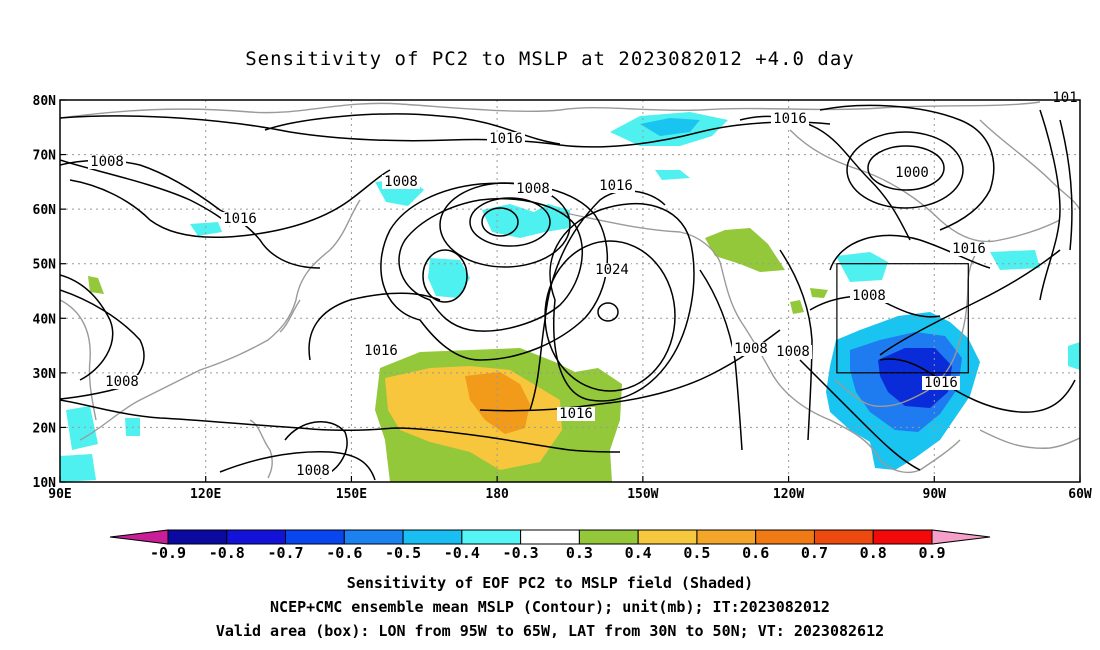  I want to click on x-tick-label: 150W, so click(642, 494).